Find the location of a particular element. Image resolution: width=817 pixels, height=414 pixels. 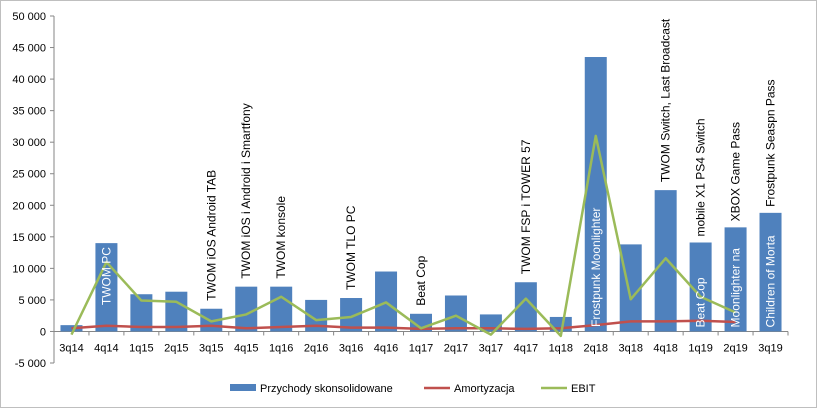

x-tick-label: 2q15 is located at coordinates (176, 348).